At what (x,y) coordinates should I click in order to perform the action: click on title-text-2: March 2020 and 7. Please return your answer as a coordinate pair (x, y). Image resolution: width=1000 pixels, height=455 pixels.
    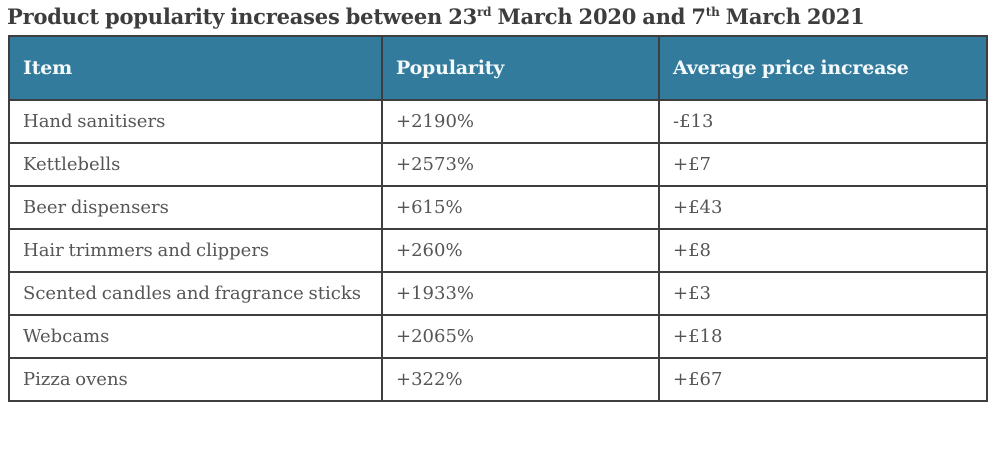
    Looking at the image, I should click on (598, 16).